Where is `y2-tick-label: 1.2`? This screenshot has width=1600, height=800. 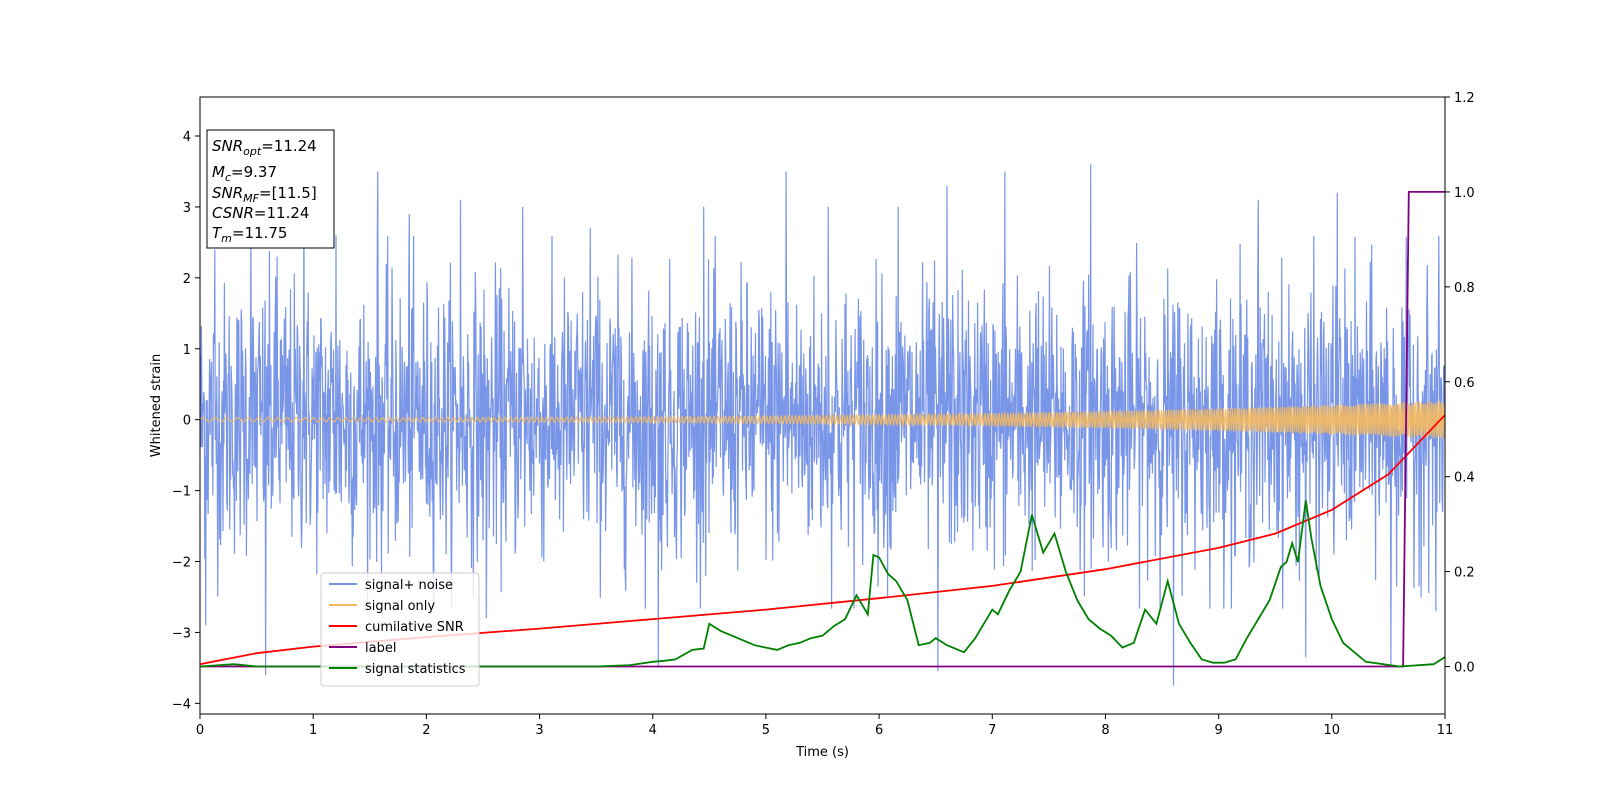 y2-tick-label: 1.2 is located at coordinates (1464, 98).